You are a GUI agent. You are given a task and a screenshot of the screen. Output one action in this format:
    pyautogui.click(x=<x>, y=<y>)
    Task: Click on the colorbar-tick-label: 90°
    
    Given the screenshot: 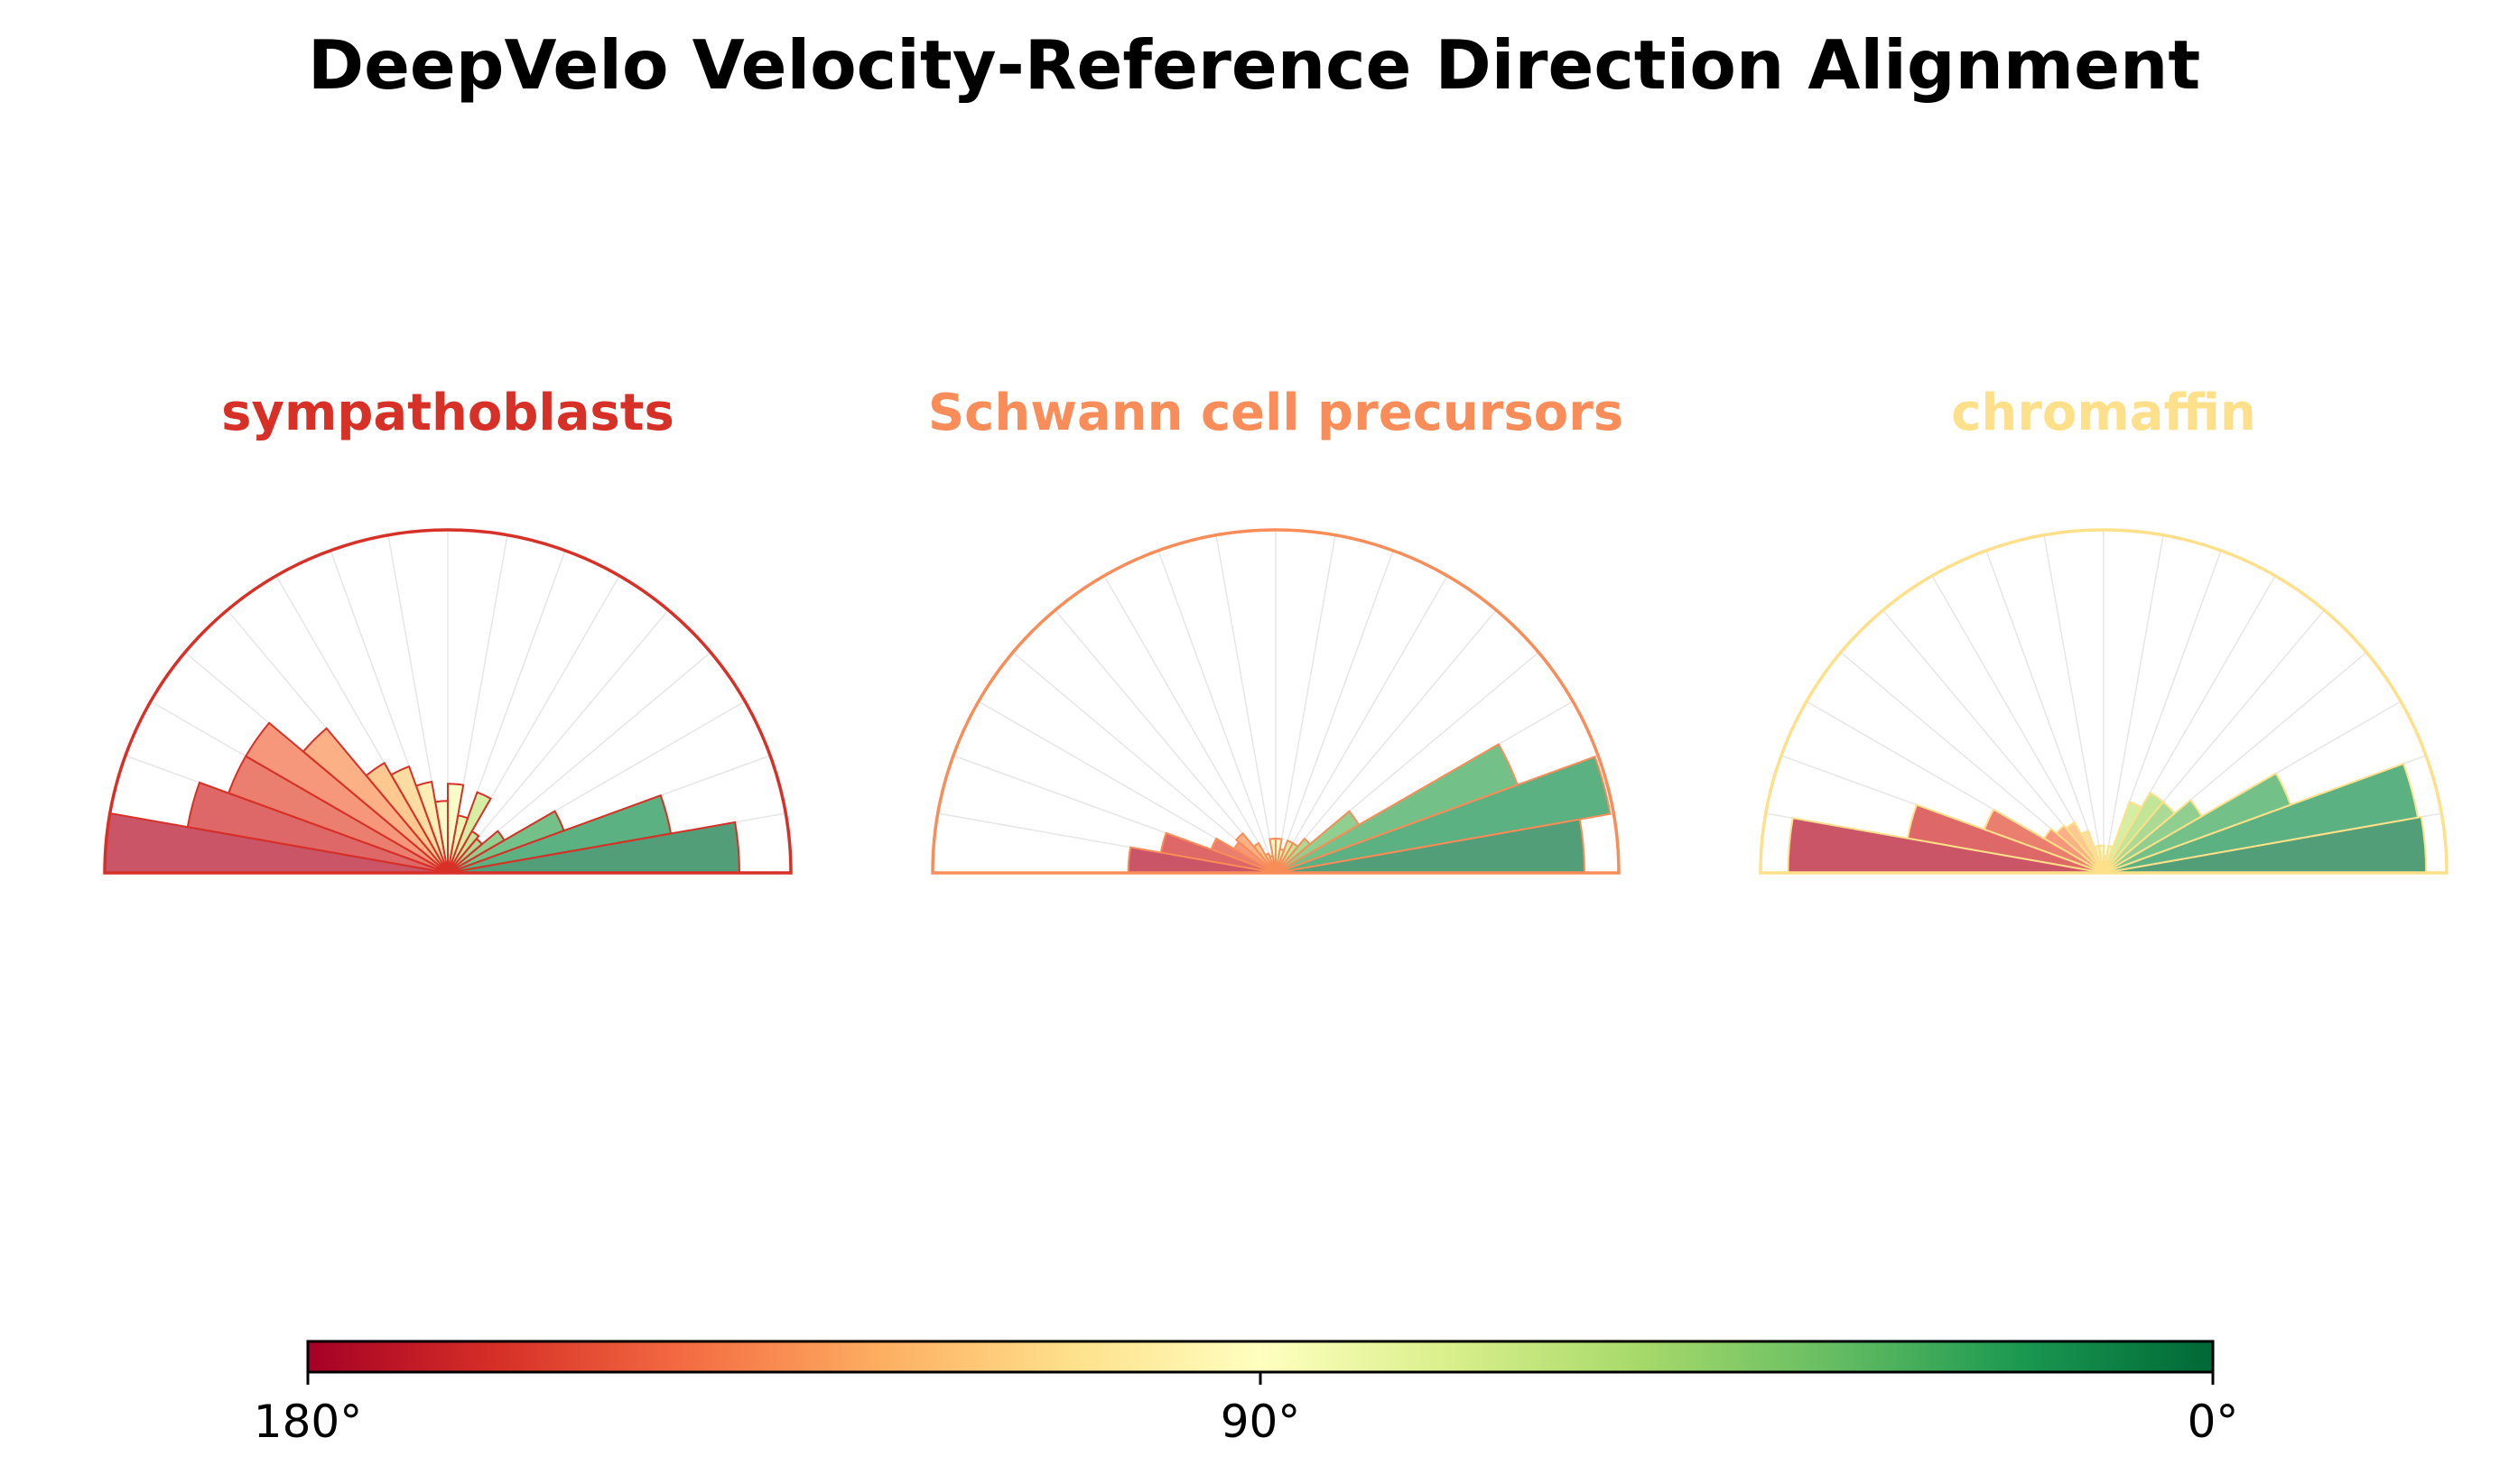 What is the action you would take?
    pyautogui.click(x=1261, y=1422)
    